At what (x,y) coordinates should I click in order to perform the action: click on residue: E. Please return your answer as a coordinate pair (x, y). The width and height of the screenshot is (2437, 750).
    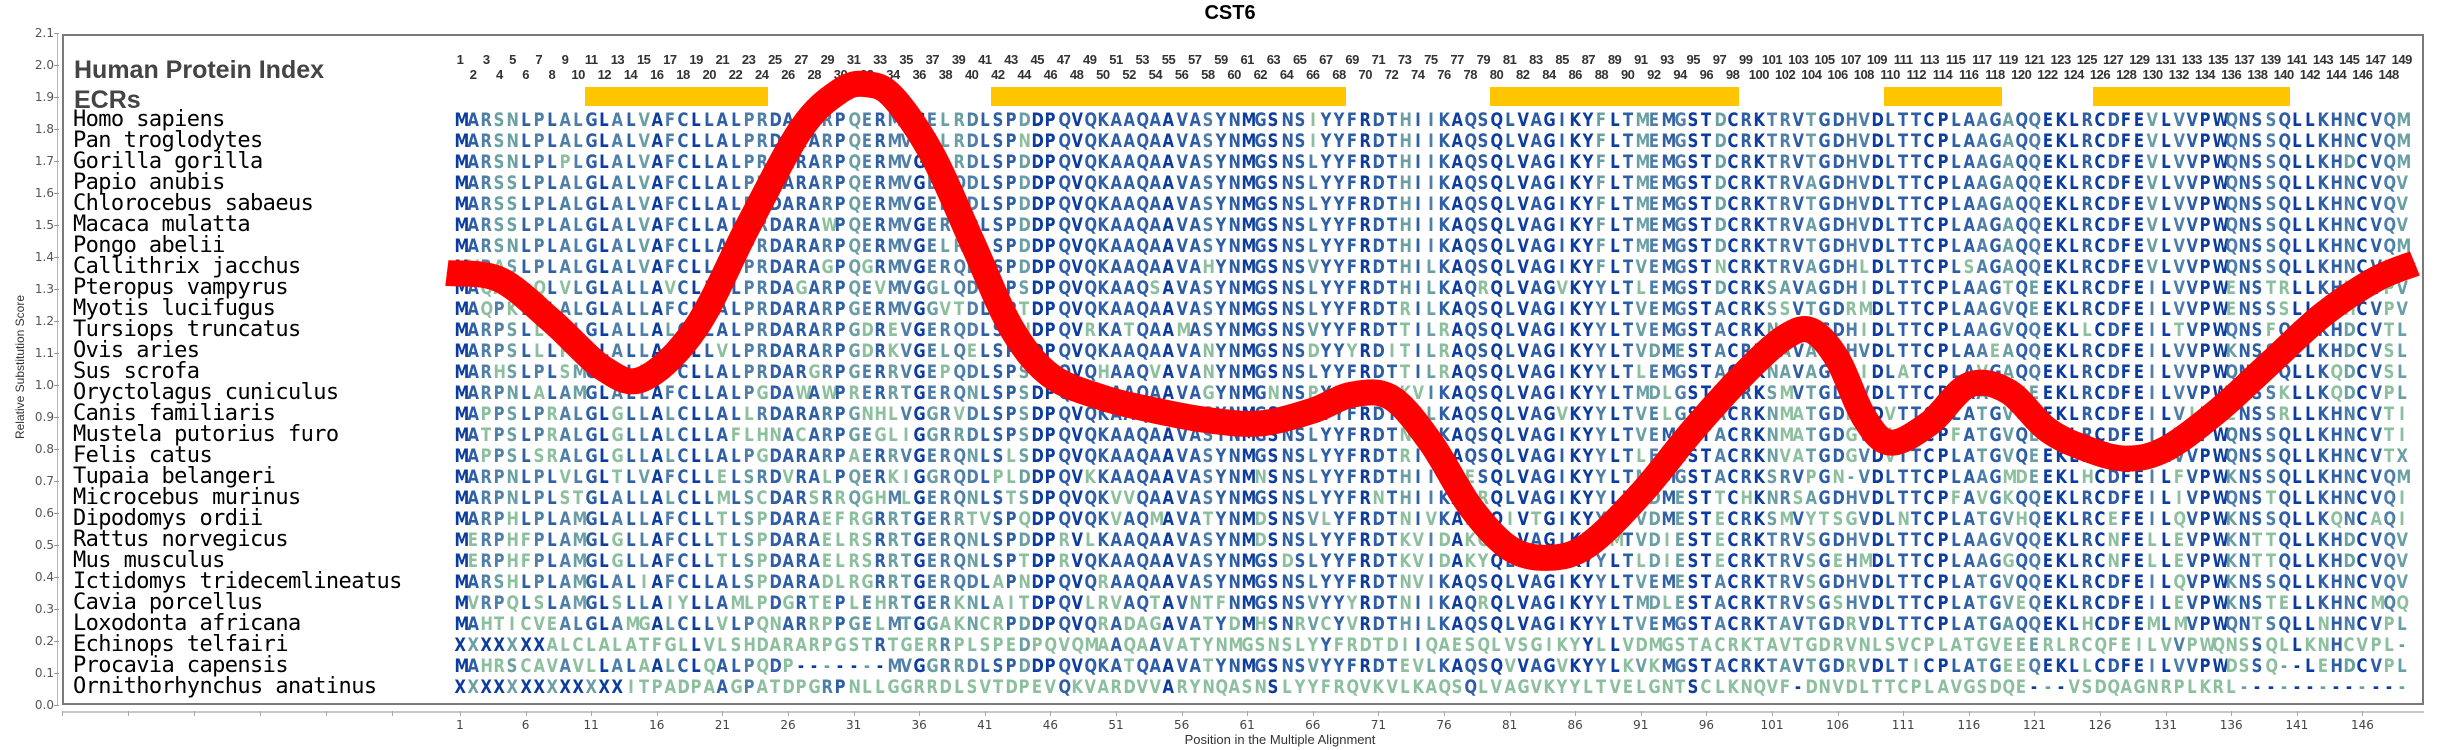
    Looking at the image, I should click on (1995, 351).